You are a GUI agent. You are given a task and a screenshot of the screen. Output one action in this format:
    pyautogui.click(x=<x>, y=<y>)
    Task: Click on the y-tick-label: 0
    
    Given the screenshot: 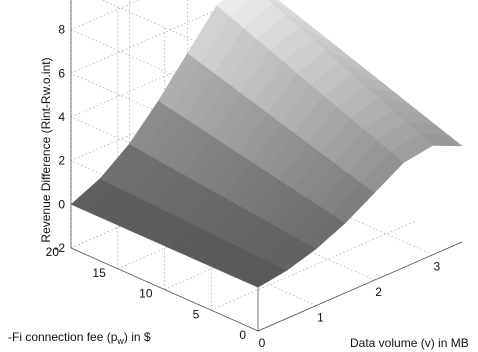 What is the action you would take?
    pyautogui.click(x=242, y=335)
    